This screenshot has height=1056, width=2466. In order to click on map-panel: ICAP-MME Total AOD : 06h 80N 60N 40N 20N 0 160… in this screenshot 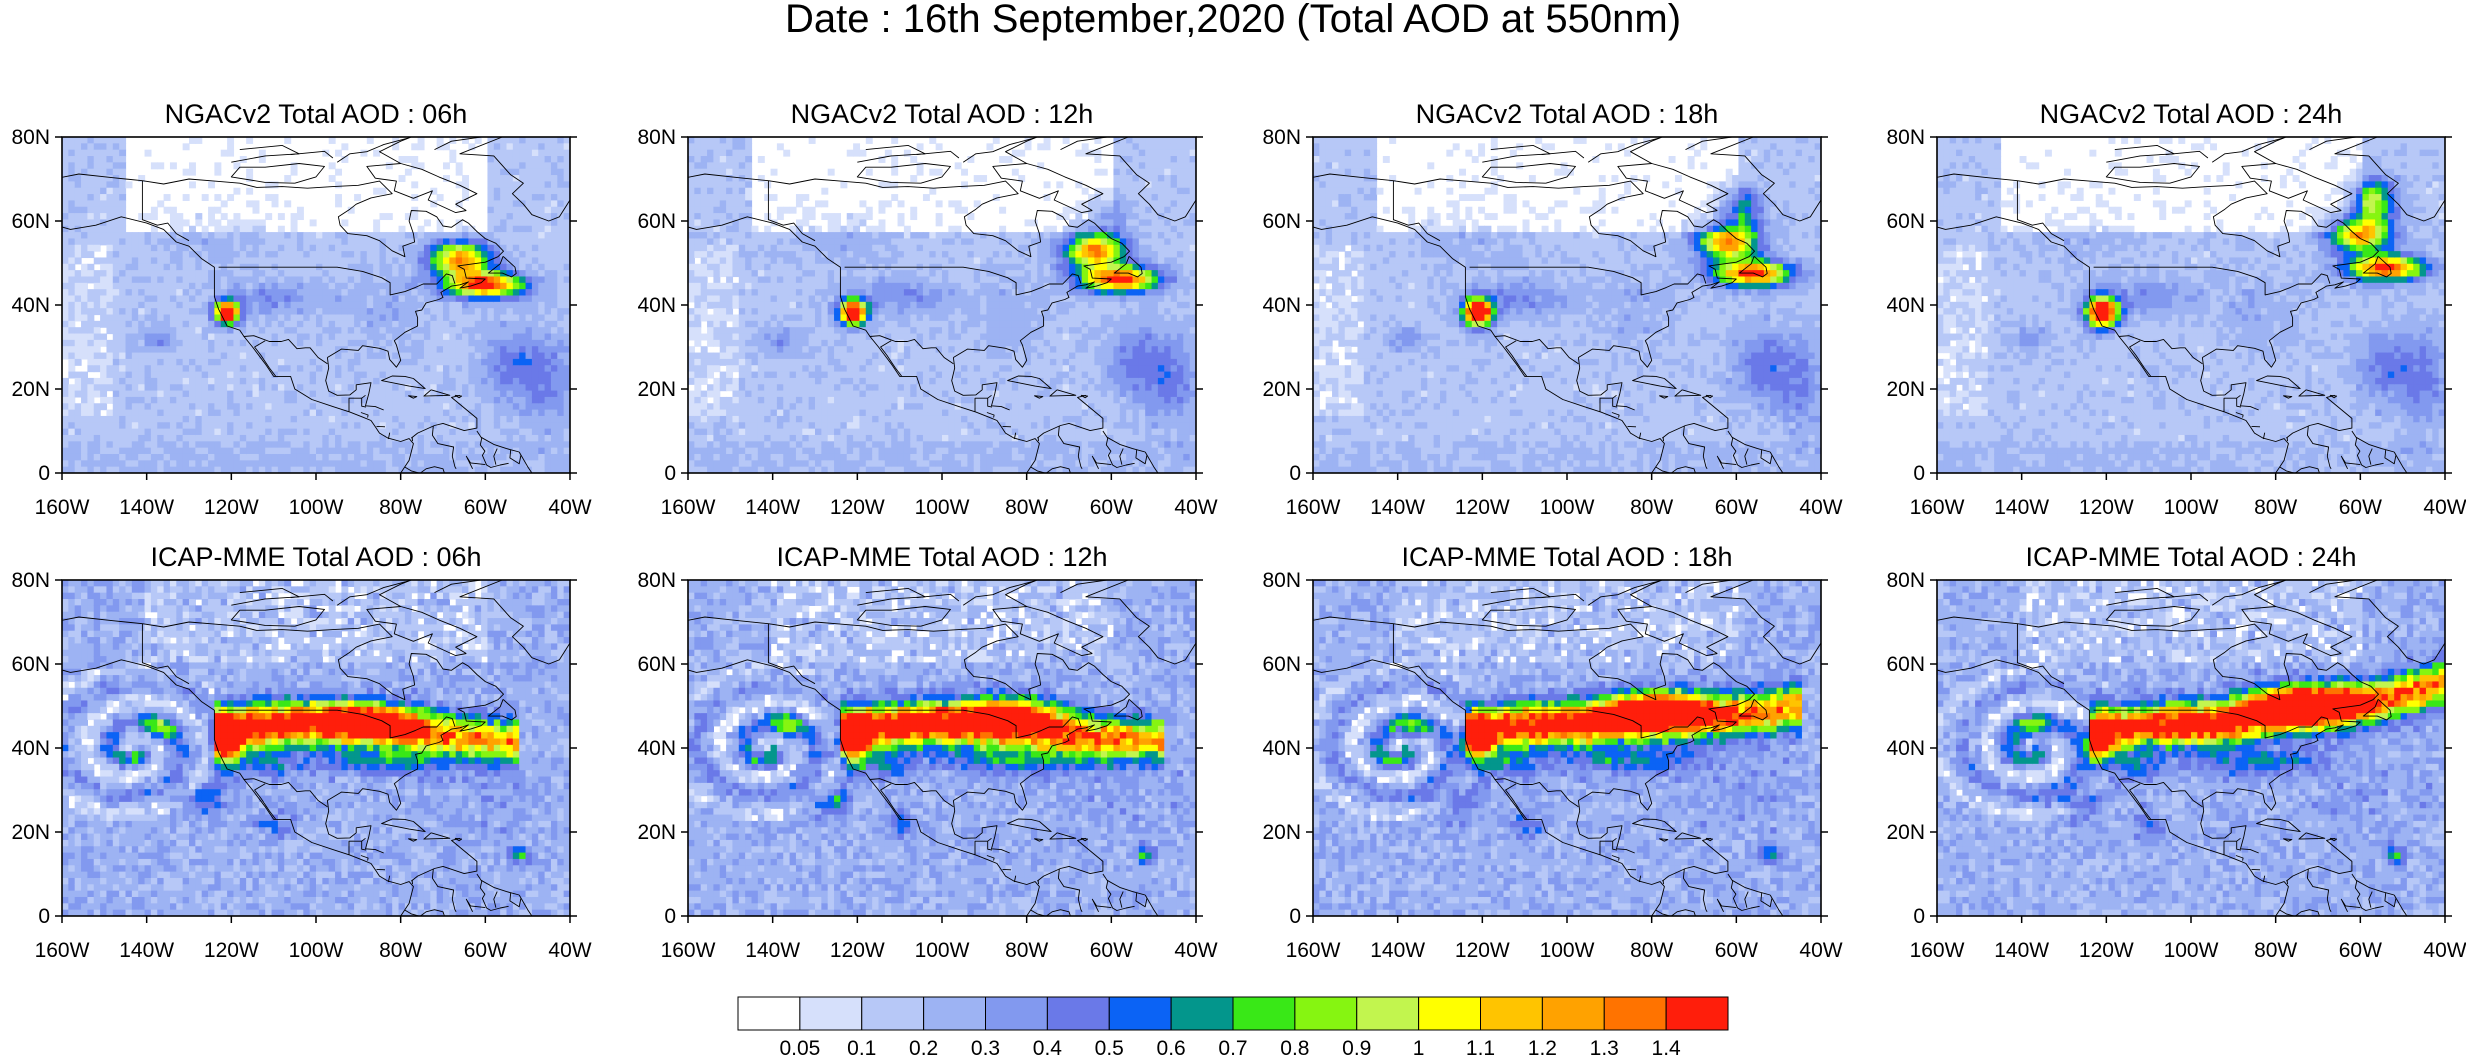, I will do `click(301, 752)`.